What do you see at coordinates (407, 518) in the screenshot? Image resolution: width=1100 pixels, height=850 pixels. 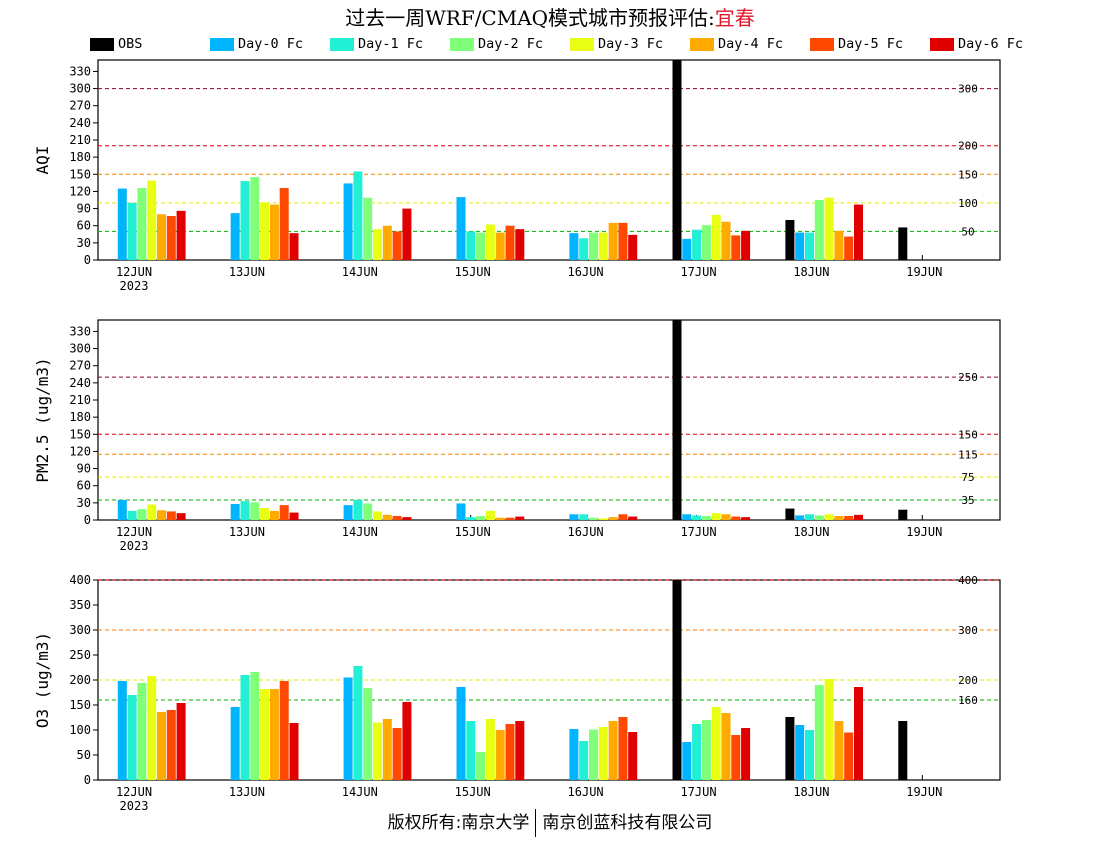 I see `pm25-bar-day-6-fc-14jun` at bounding box center [407, 518].